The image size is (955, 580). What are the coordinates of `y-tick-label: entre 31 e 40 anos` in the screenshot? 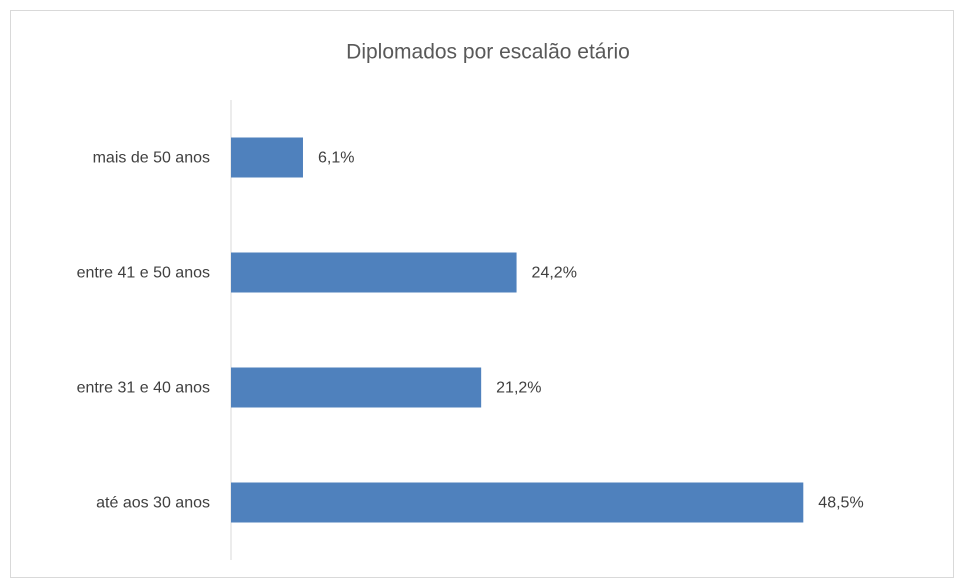 It's located at (143, 388).